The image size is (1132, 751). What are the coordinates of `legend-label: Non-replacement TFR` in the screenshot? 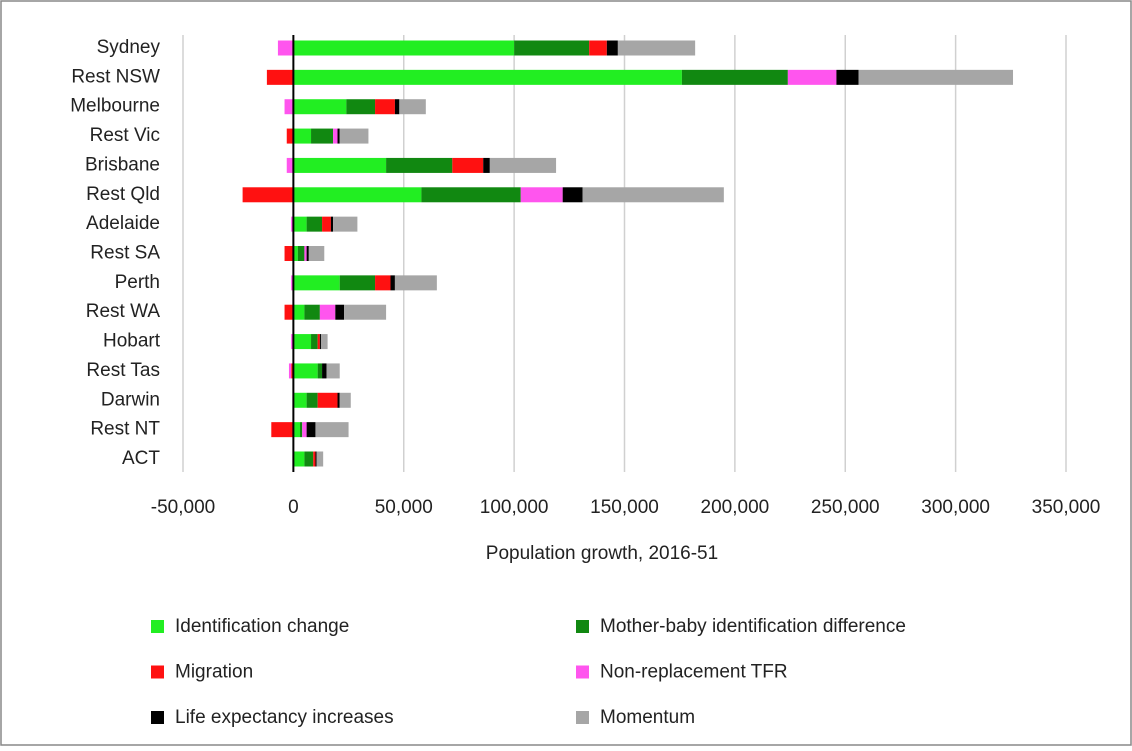 It's located at (694, 672).